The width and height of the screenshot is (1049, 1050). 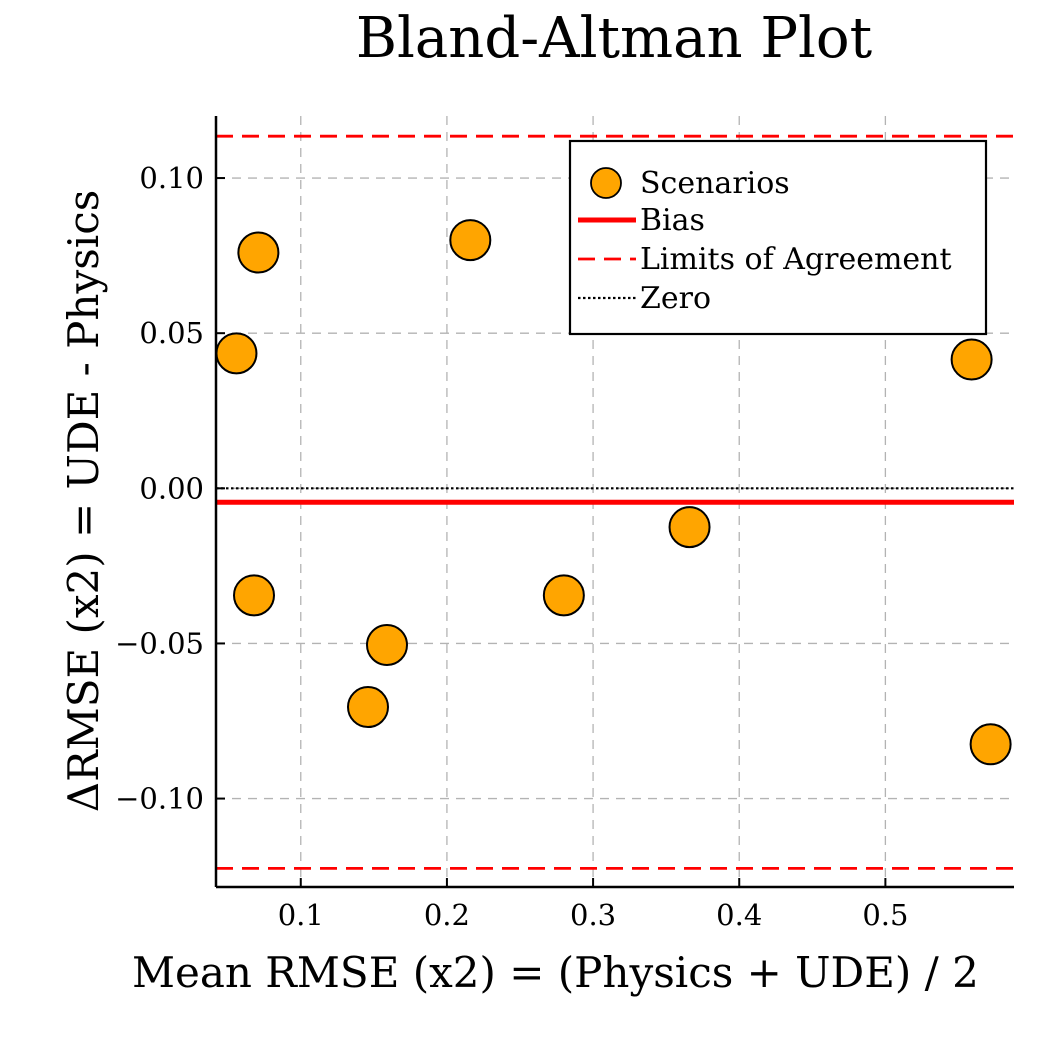 I want to click on legend-label: Scenarios, so click(x=715, y=183).